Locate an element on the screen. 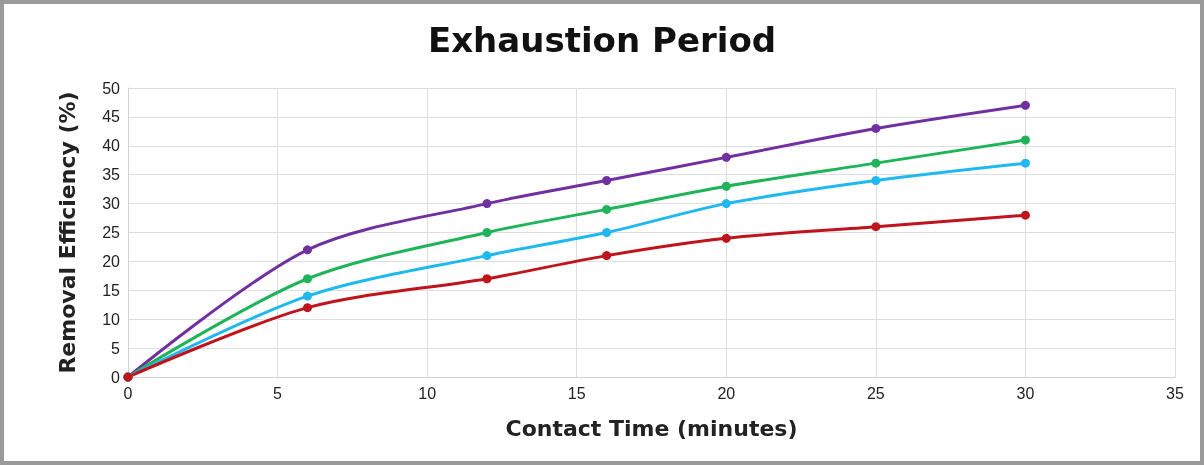  y-tick-label: 0 is located at coordinates (116, 377).